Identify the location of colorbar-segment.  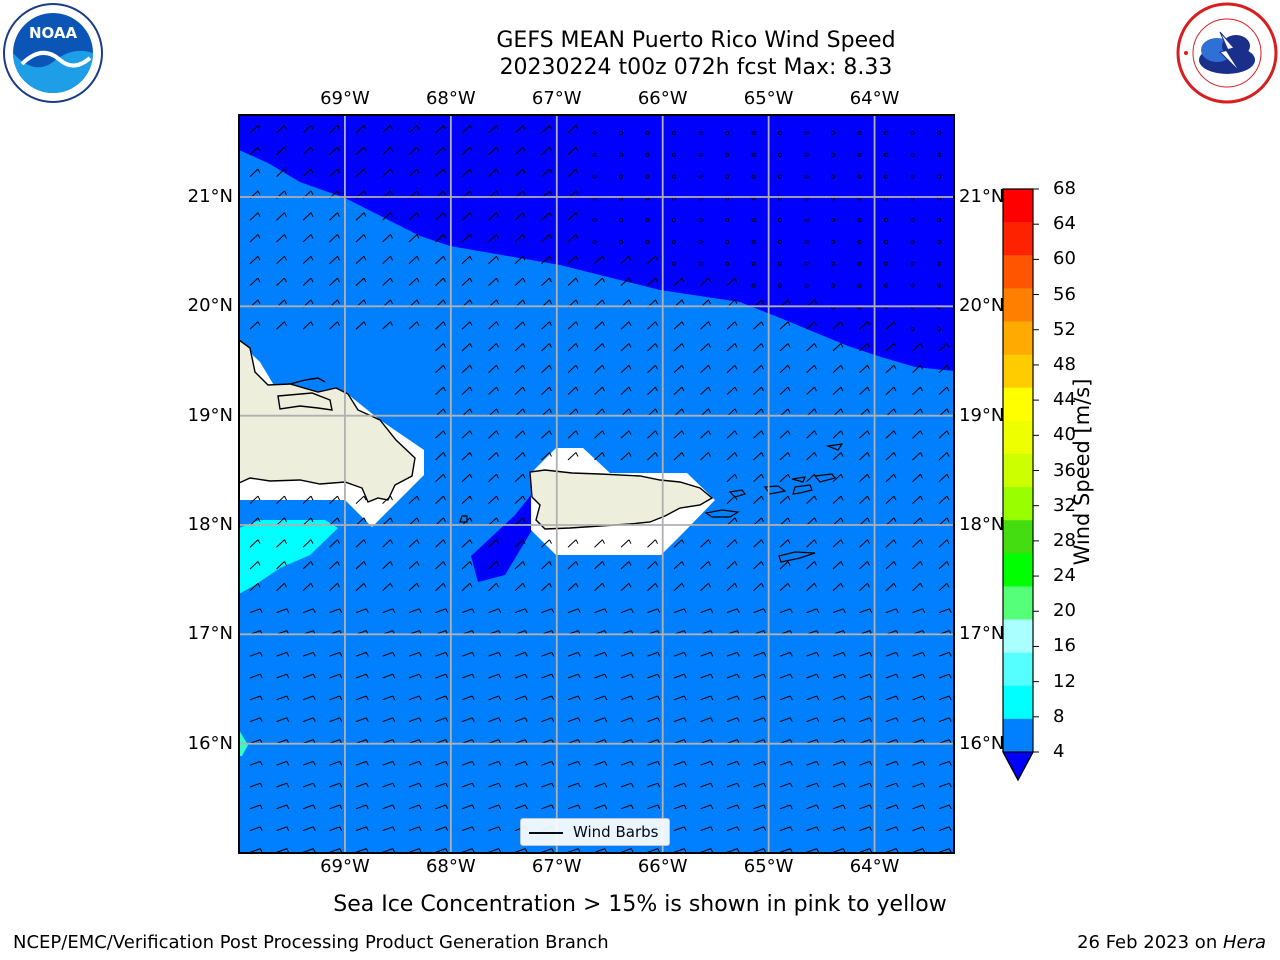
(1018, 504).